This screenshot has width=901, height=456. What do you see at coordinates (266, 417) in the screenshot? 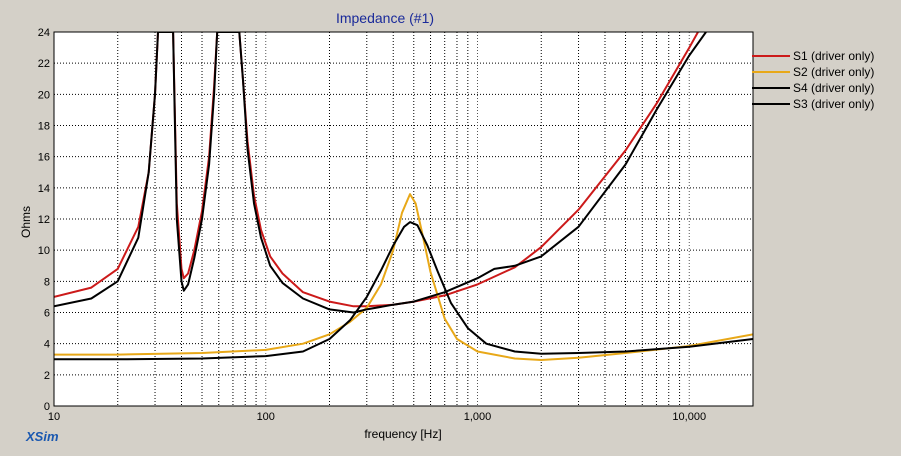
I see `x-tick-label: 100` at bounding box center [266, 417].